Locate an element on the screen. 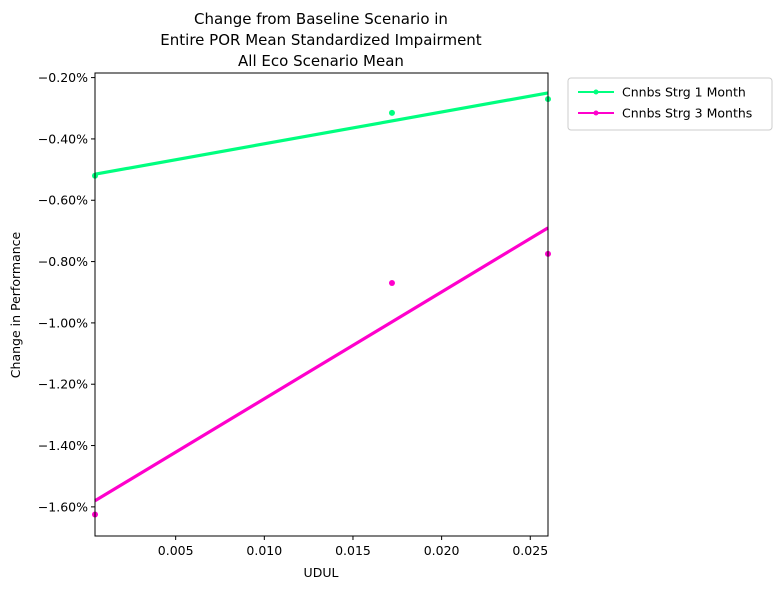 The width and height of the screenshot is (781, 590). trend-line is located at coordinates (321, 133).